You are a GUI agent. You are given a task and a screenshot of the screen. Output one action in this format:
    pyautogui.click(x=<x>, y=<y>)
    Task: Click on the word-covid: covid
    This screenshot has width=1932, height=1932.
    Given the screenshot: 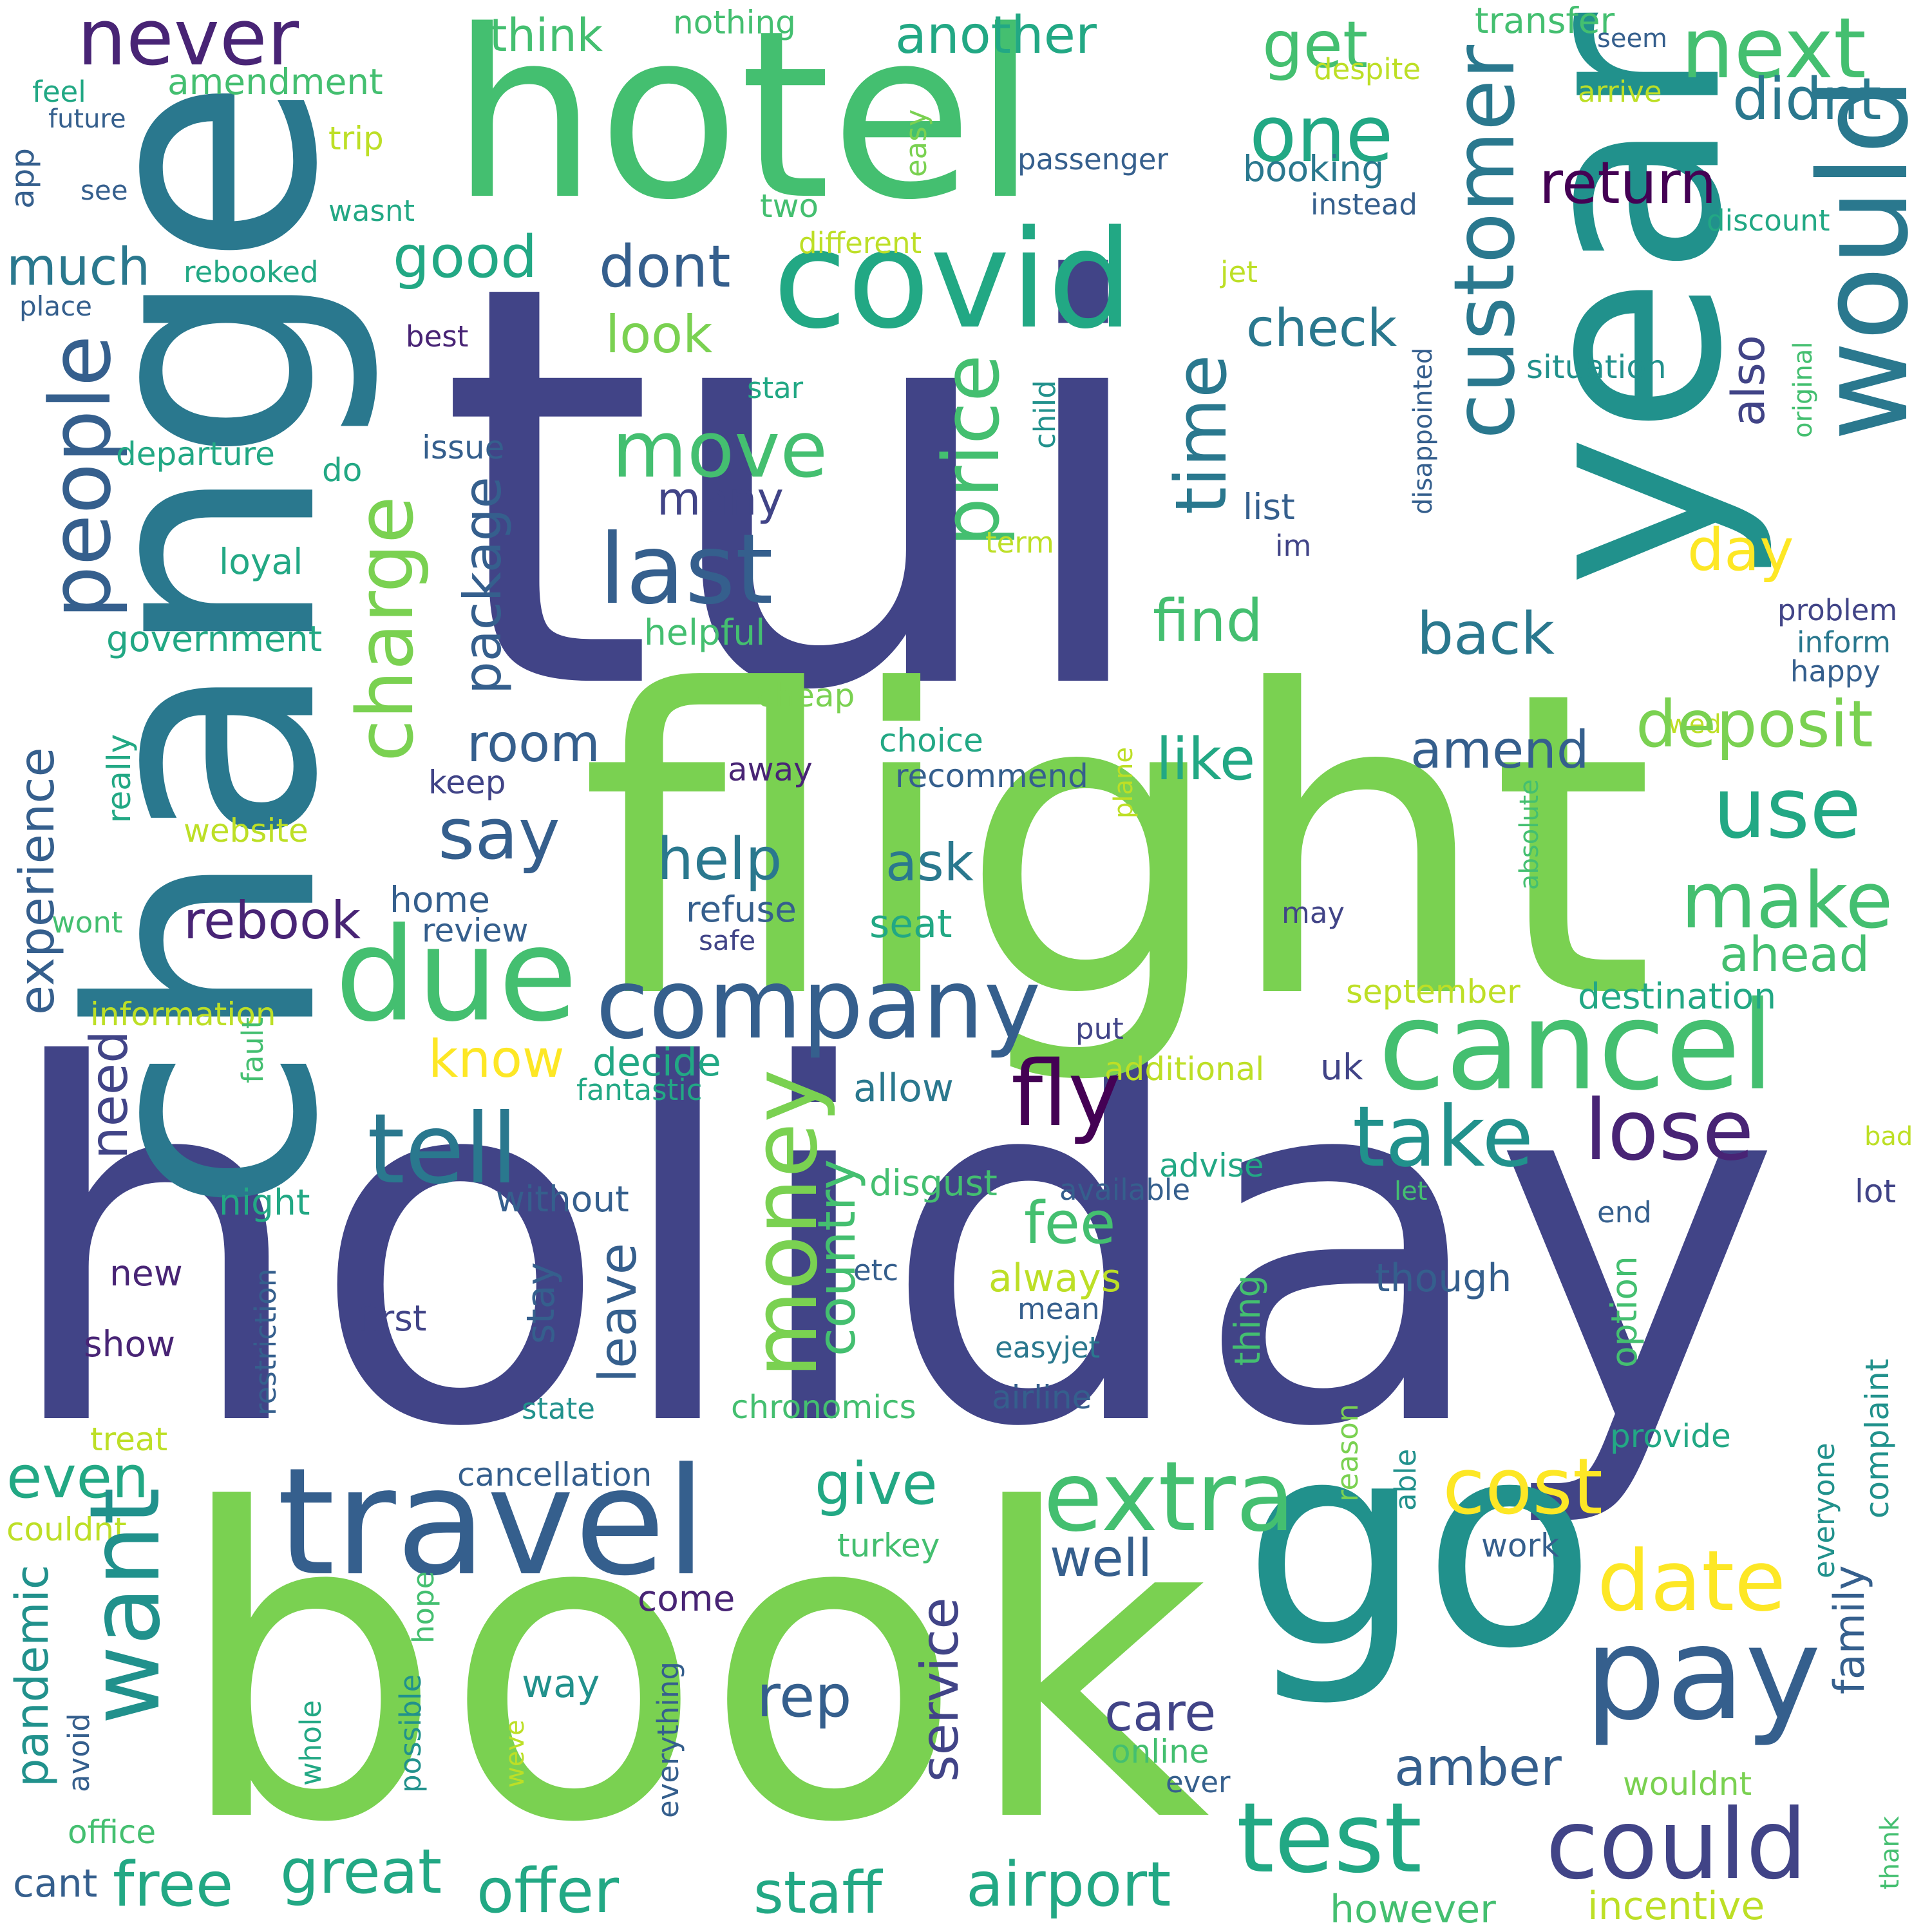 What is the action you would take?
    pyautogui.click(x=953, y=280)
    